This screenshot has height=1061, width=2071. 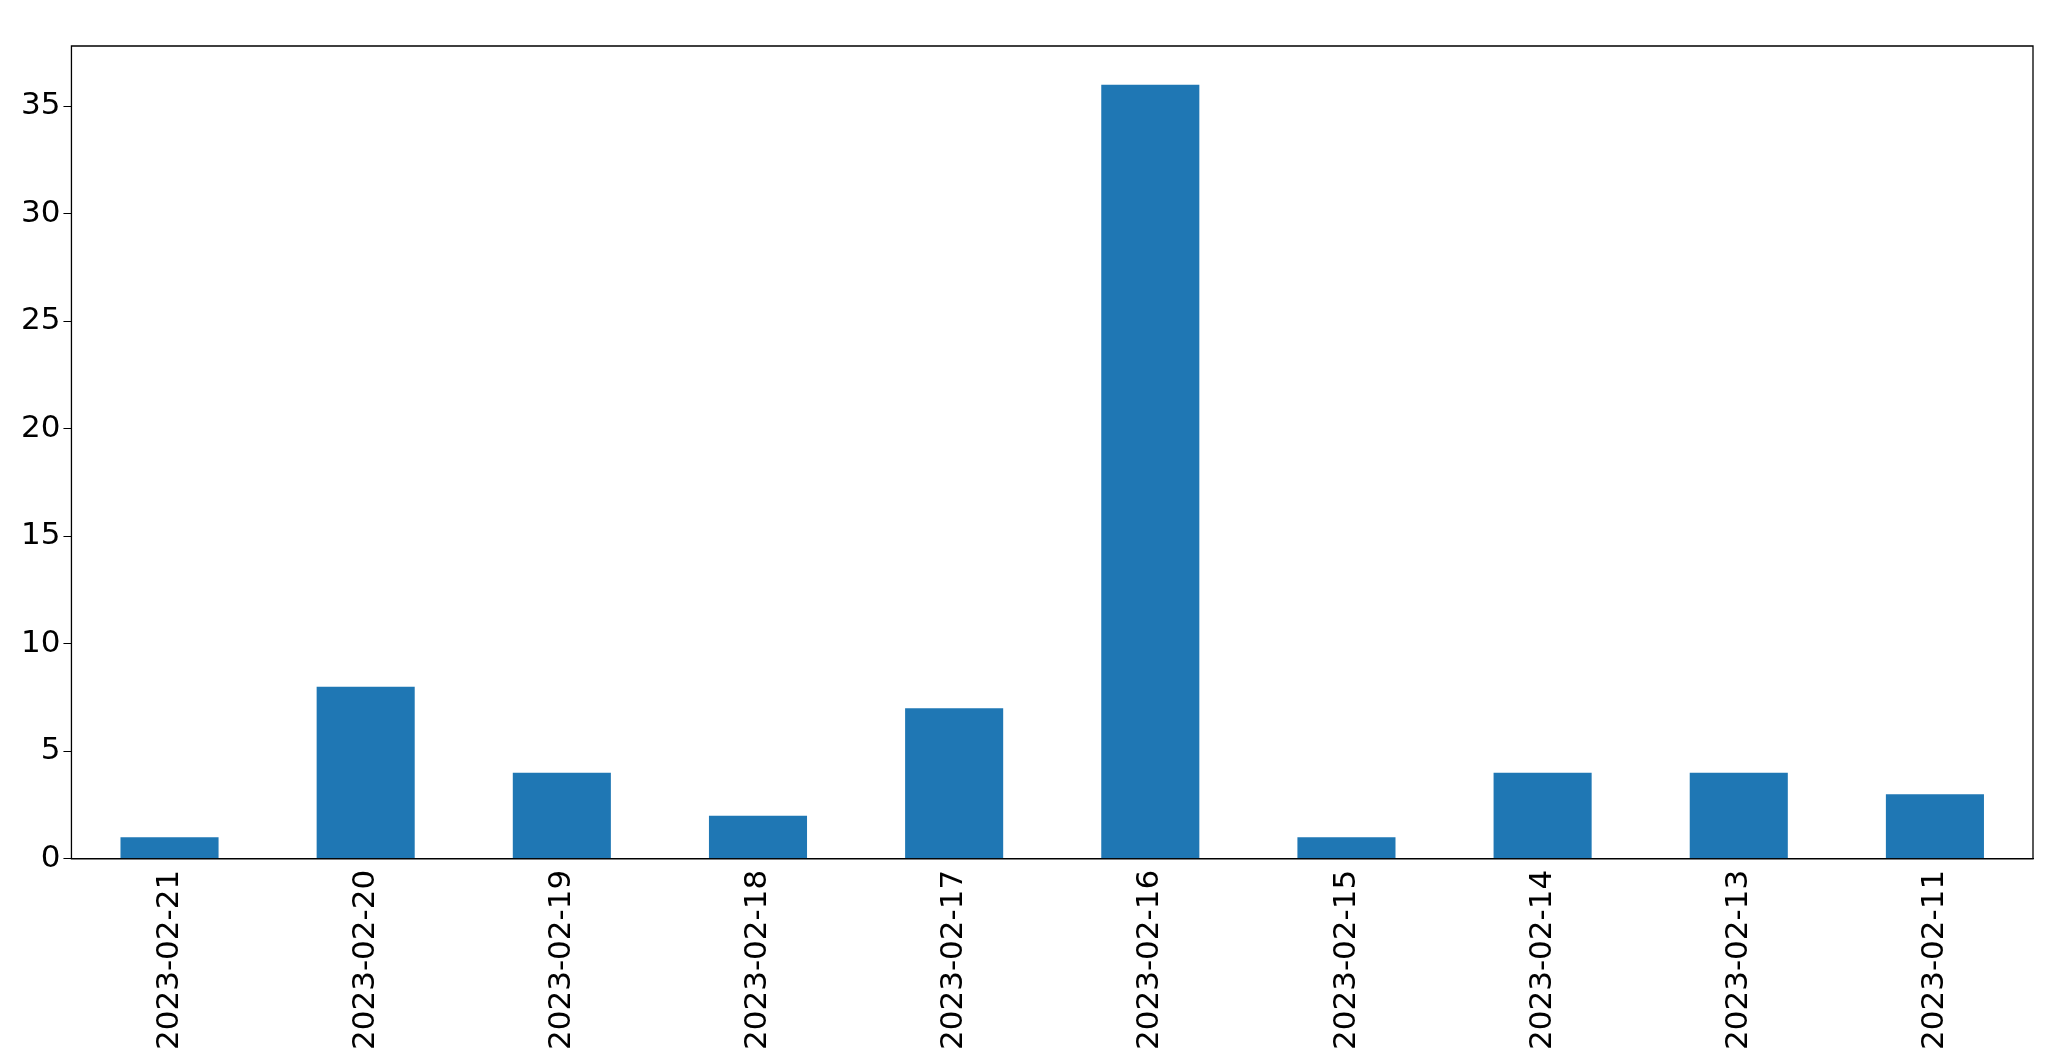 What do you see at coordinates (1147, 960) in the screenshot?
I see `x-tick-label: 2023-02-16` at bounding box center [1147, 960].